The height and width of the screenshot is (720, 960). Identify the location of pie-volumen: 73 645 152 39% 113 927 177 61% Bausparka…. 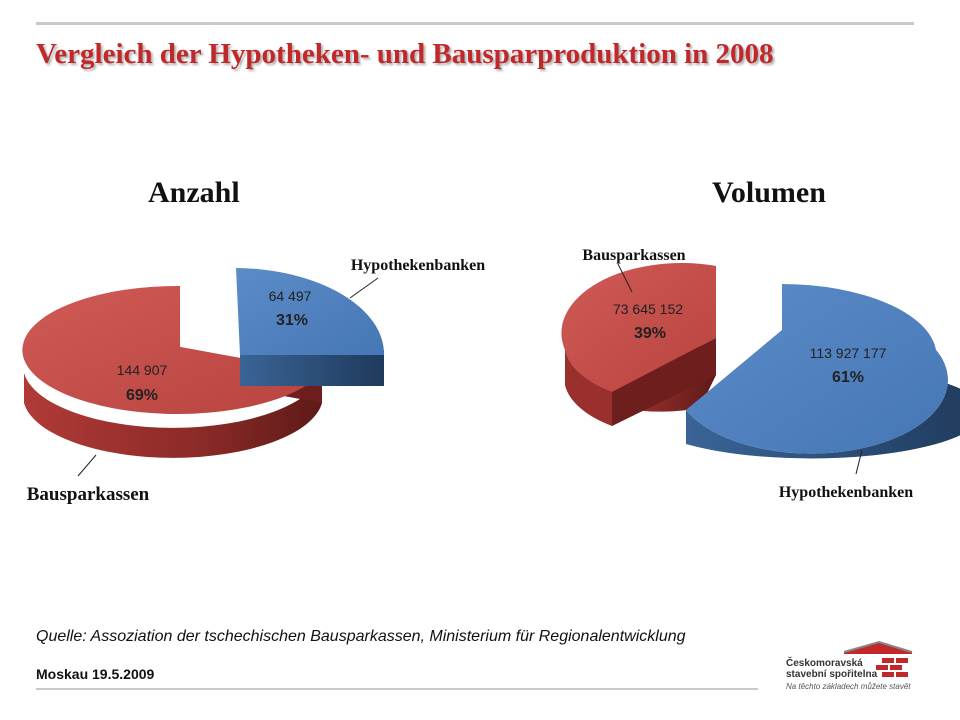
(760, 374).